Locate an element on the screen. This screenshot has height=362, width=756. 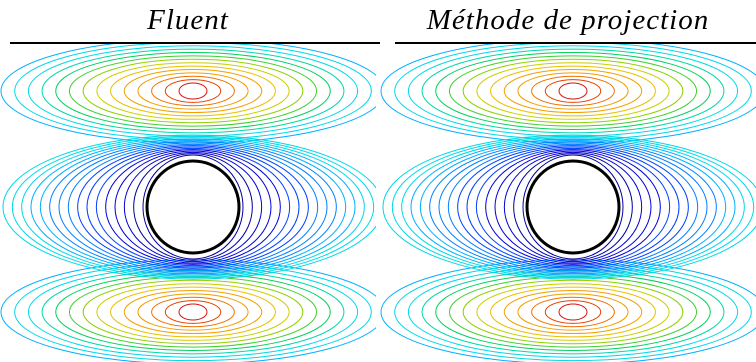
panel-title-projection-method: Méthode de projection is located at coordinates (568, 20).